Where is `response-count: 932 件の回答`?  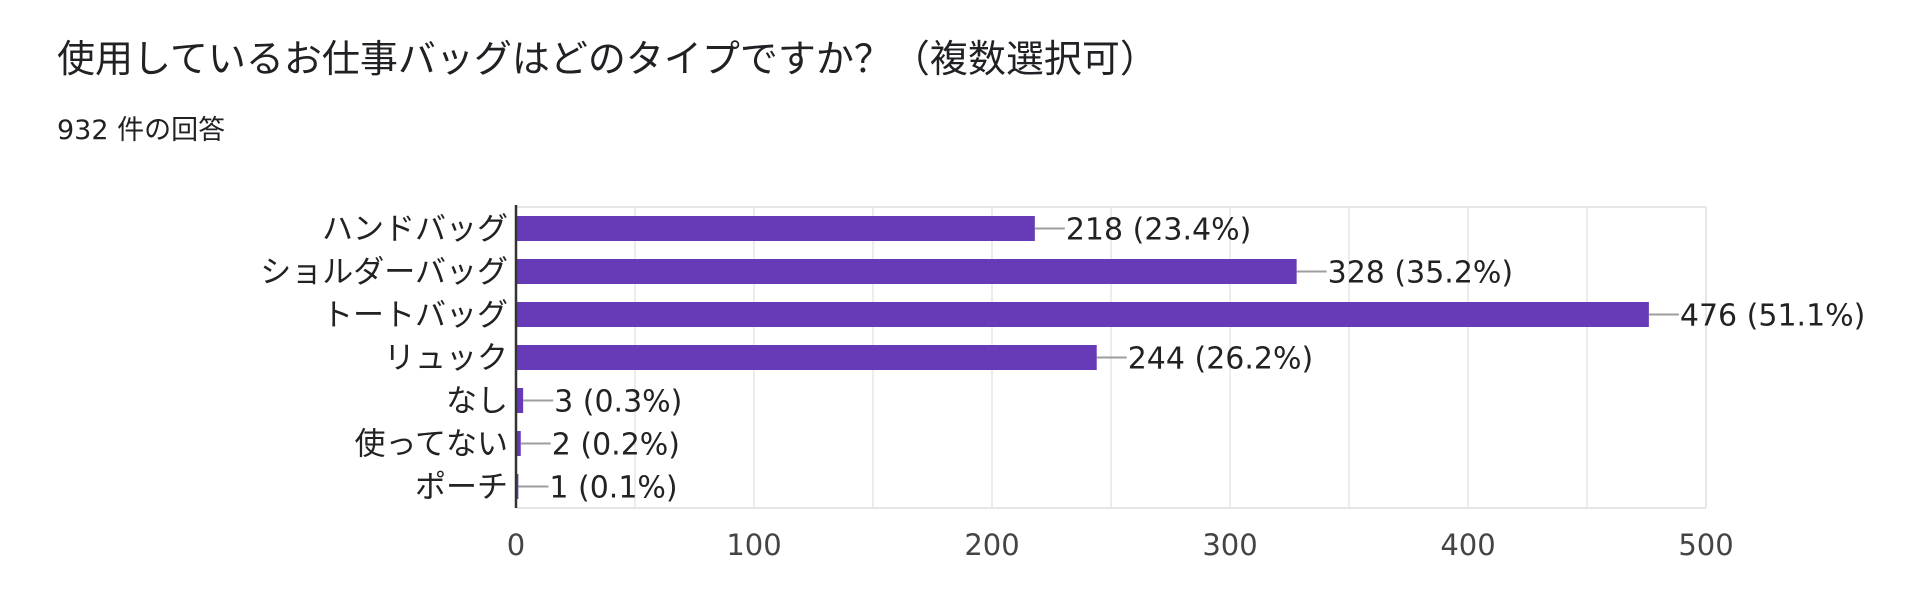
response-count: 932 件の回答 is located at coordinates (141, 130).